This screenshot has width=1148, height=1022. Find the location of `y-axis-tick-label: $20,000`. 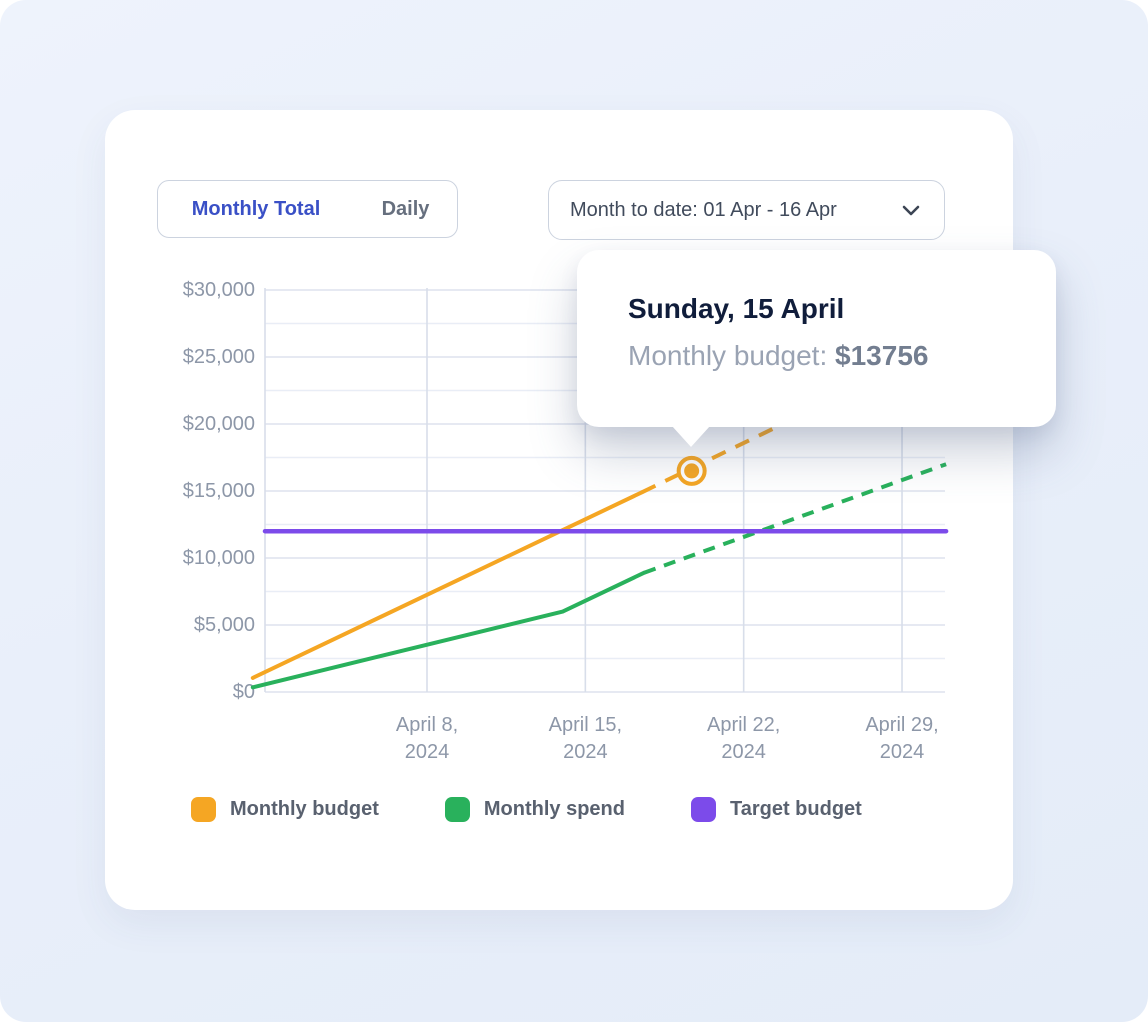

y-axis-tick-label: $20,000 is located at coordinates (218, 424).